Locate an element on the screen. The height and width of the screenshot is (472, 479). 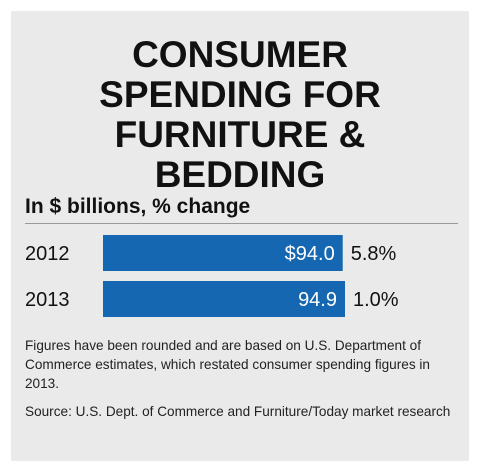
pct-change-label: 1.0% is located at coordinates (376, 300).